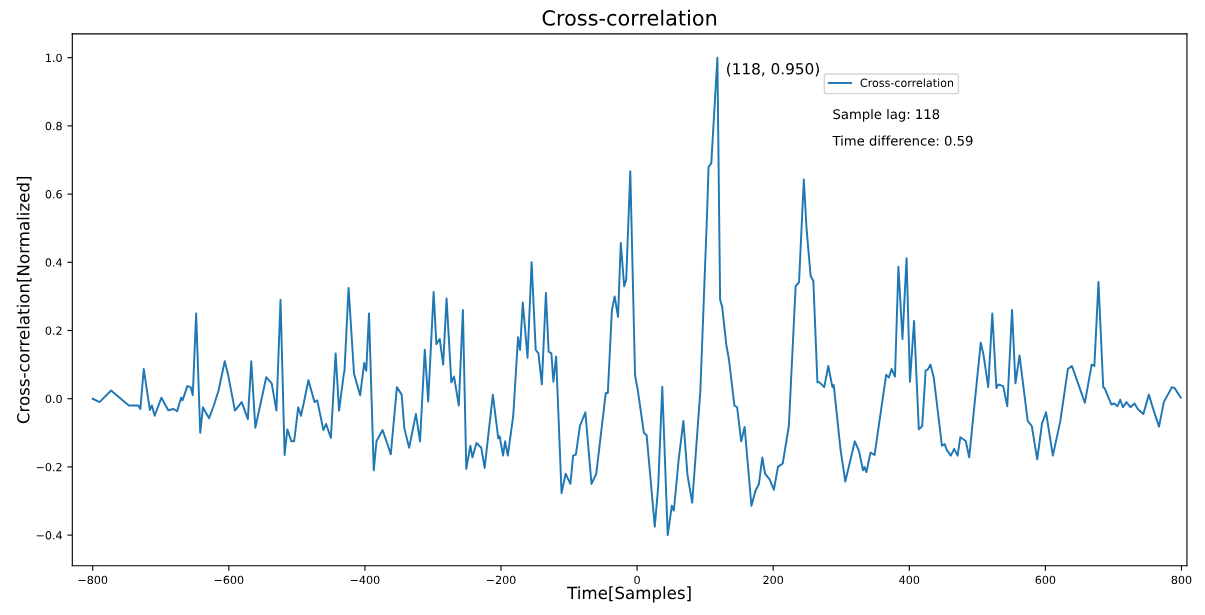 This screenshot has width=1205, height=615. Describe the element at coordinates (637, 580) in the screenshot. I see `x-tick-label: 0` at that location.